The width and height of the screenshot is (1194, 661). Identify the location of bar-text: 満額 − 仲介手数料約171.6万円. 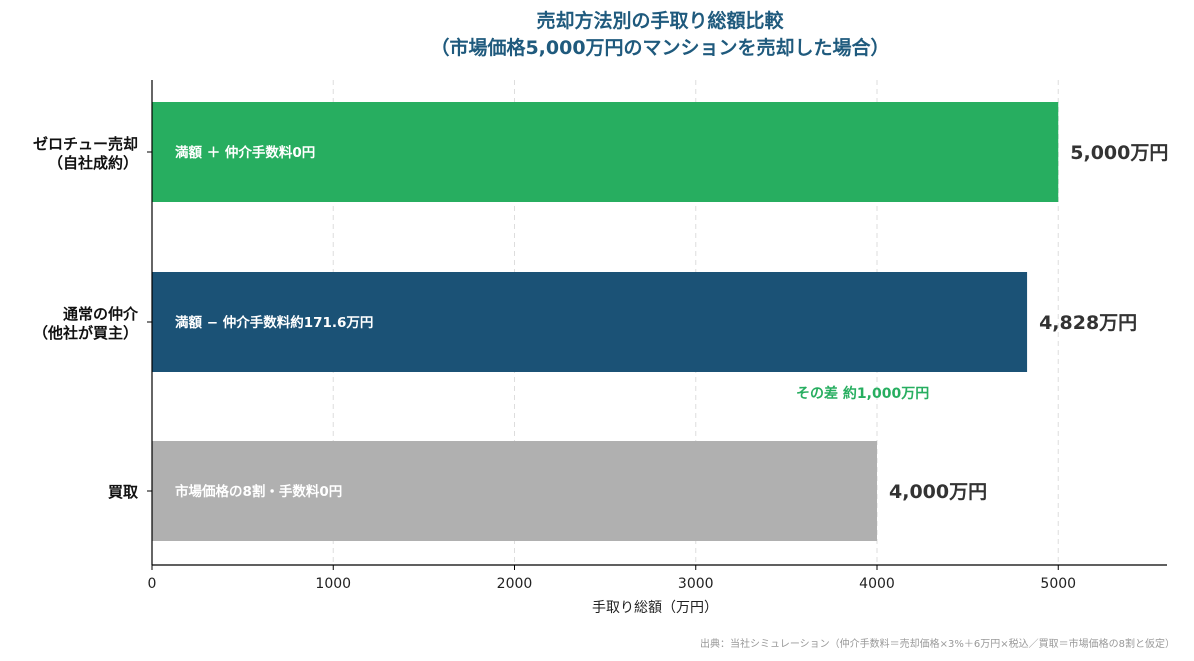
(274, 322).